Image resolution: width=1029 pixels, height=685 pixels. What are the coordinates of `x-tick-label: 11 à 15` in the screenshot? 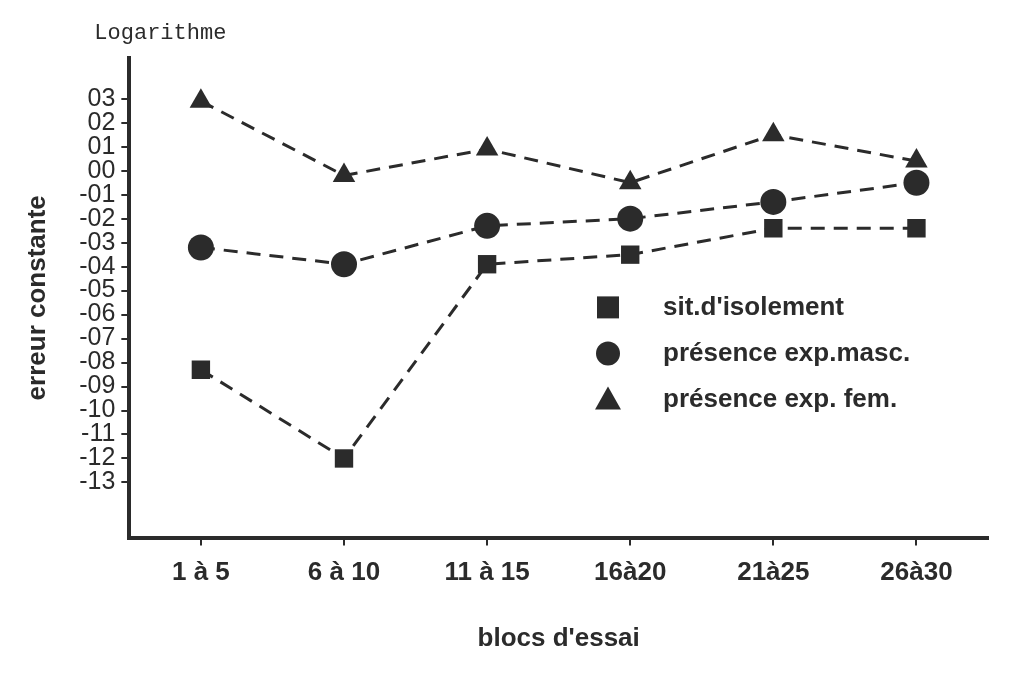 It's located at (487, 571).